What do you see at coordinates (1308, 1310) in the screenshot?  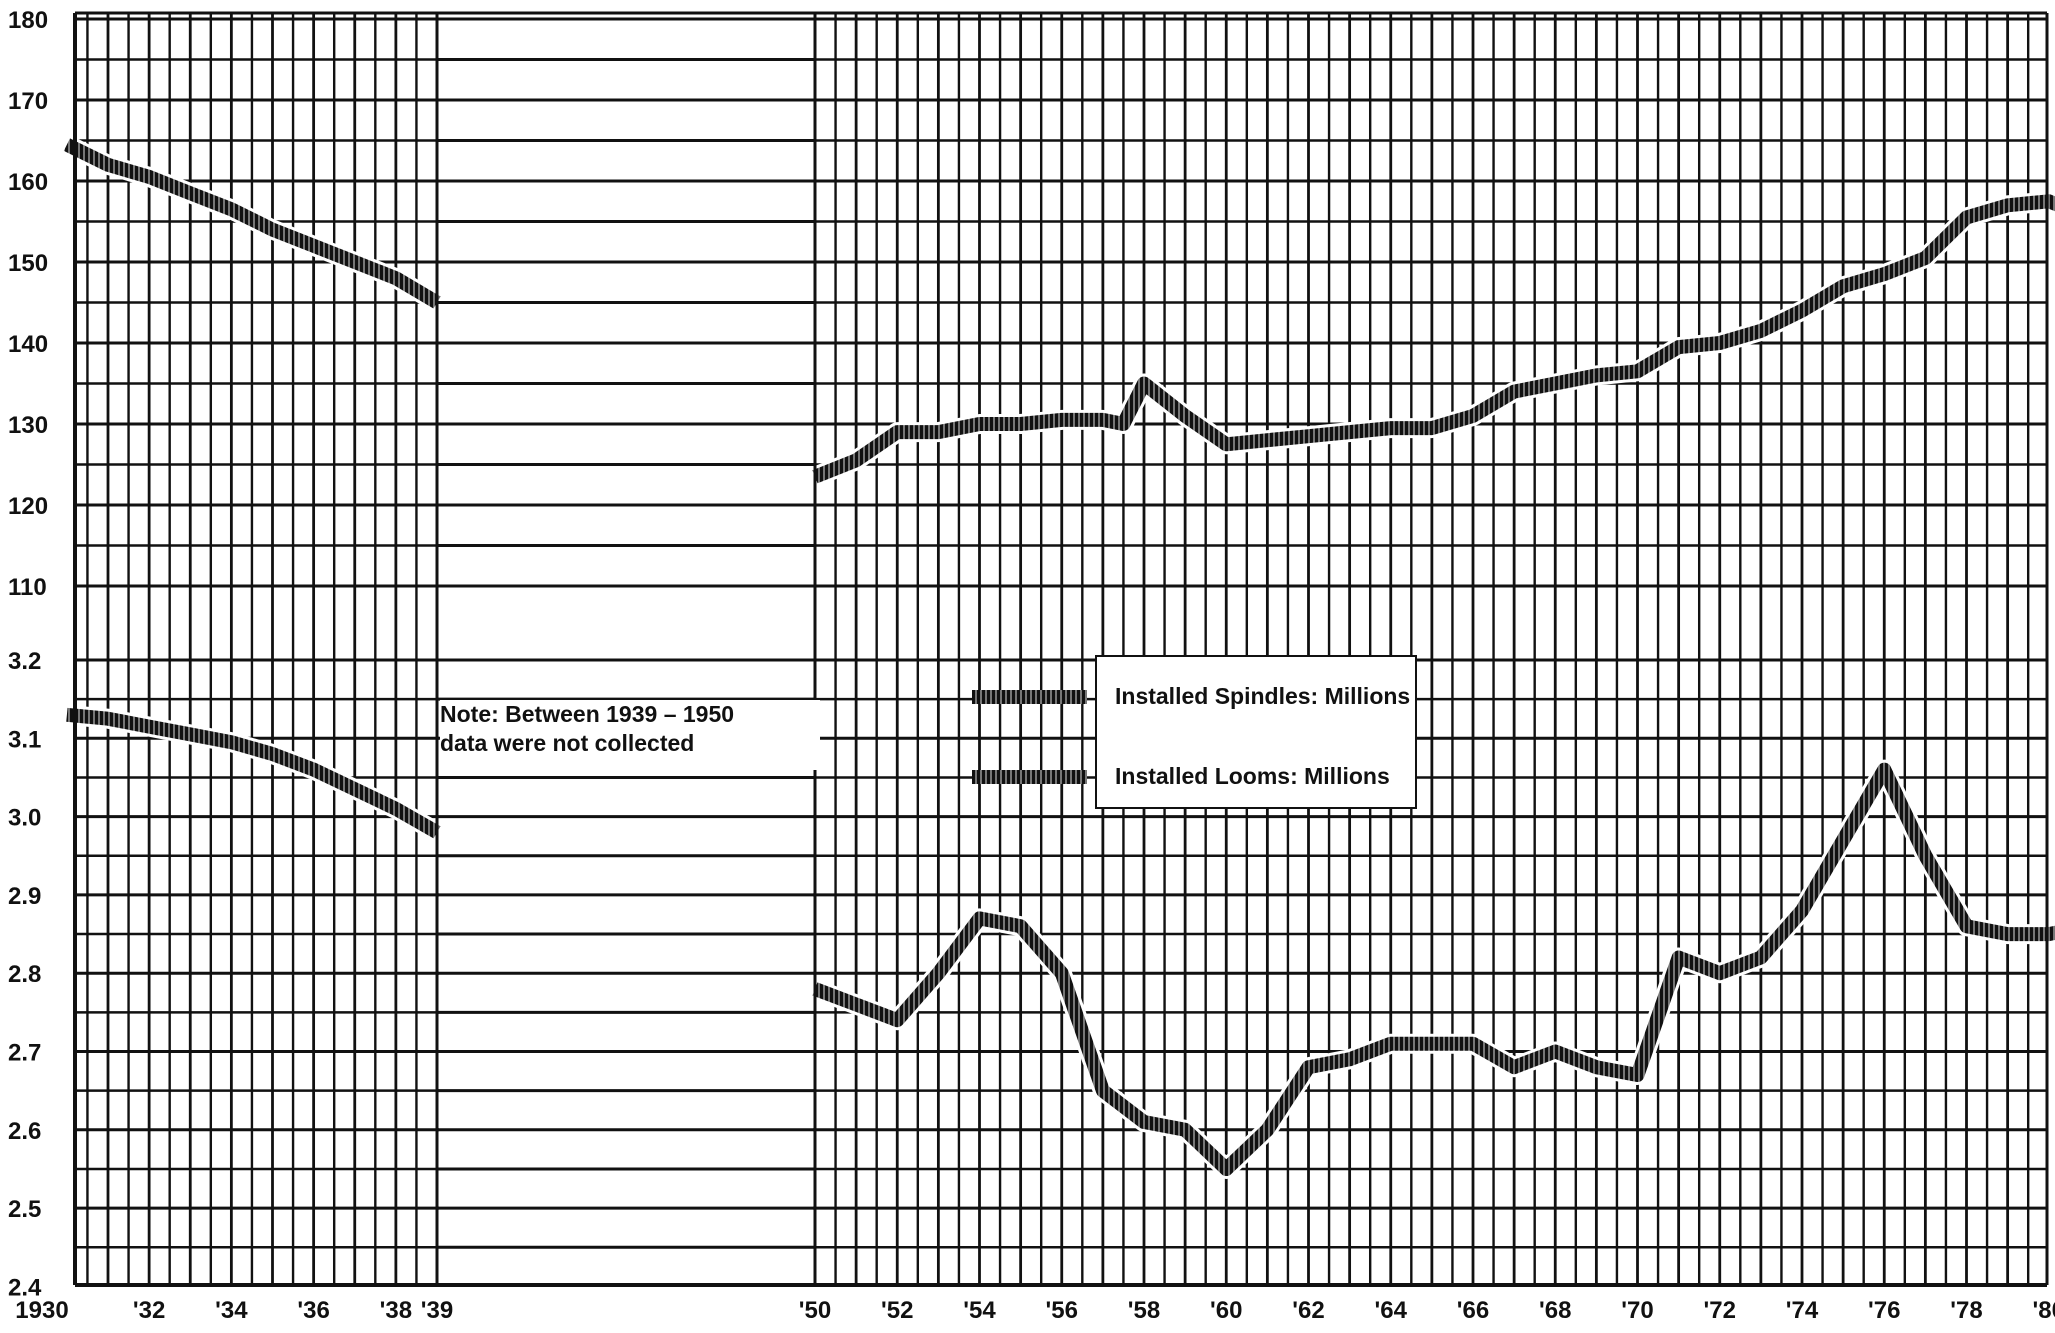 I see `x-tick-label: '62` at bounding box center [1308, 1310].